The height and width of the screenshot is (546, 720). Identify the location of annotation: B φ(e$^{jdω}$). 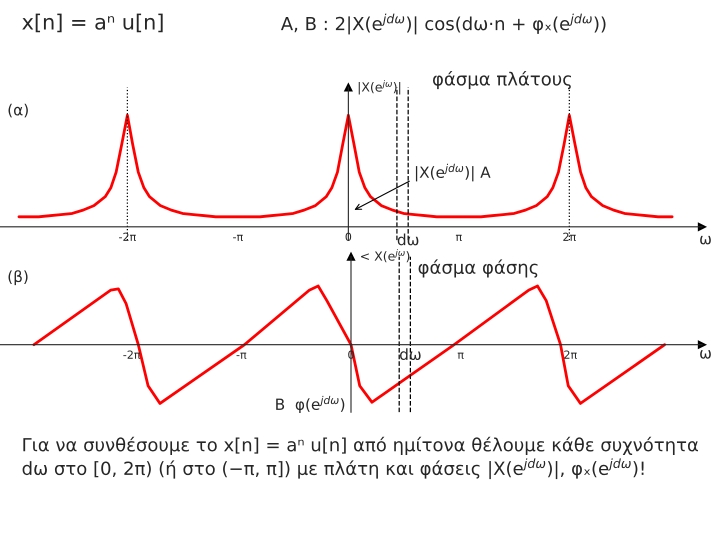
(310, 404).